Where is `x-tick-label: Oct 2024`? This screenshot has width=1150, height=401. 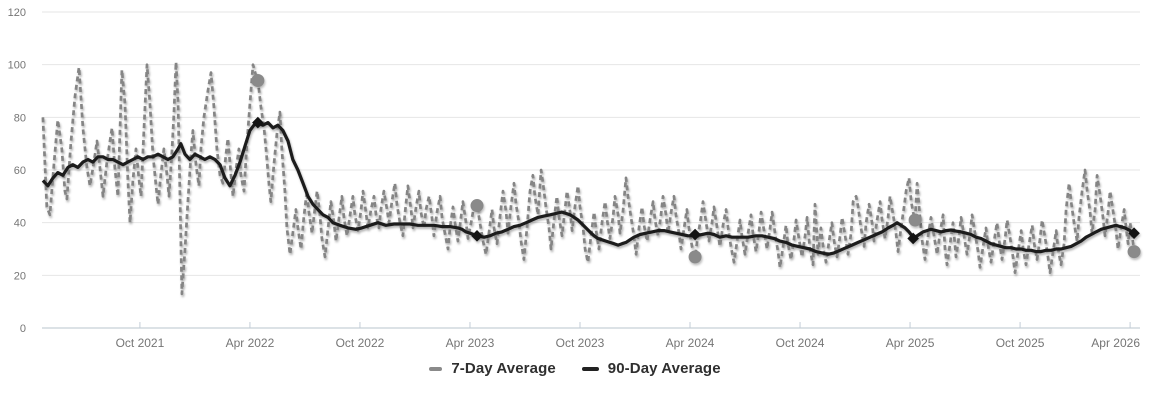
x-tick-label: Oct 2024 is located at coordinates (800, 343).